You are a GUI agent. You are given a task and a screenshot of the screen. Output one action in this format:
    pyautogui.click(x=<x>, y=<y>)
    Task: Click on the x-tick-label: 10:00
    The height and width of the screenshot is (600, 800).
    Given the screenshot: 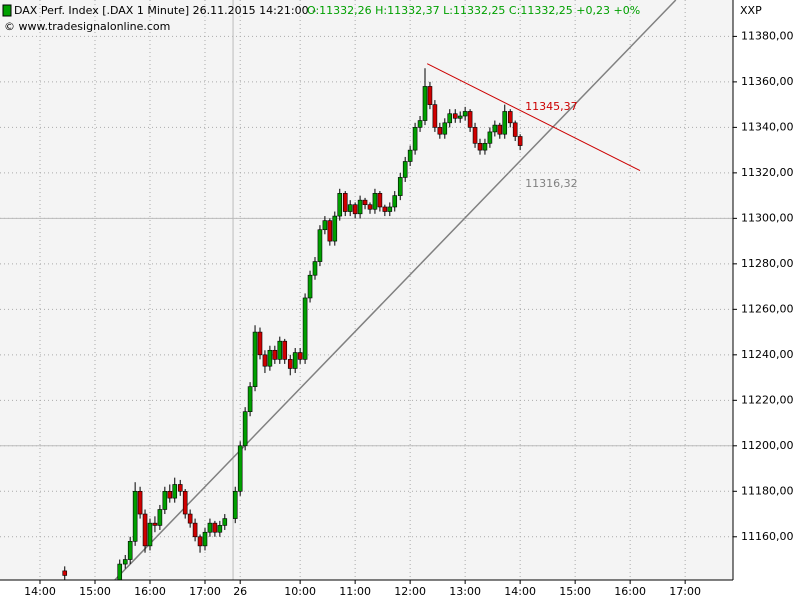 What is the action you would take?
    pyautogui.click(x=300, y=591)
    